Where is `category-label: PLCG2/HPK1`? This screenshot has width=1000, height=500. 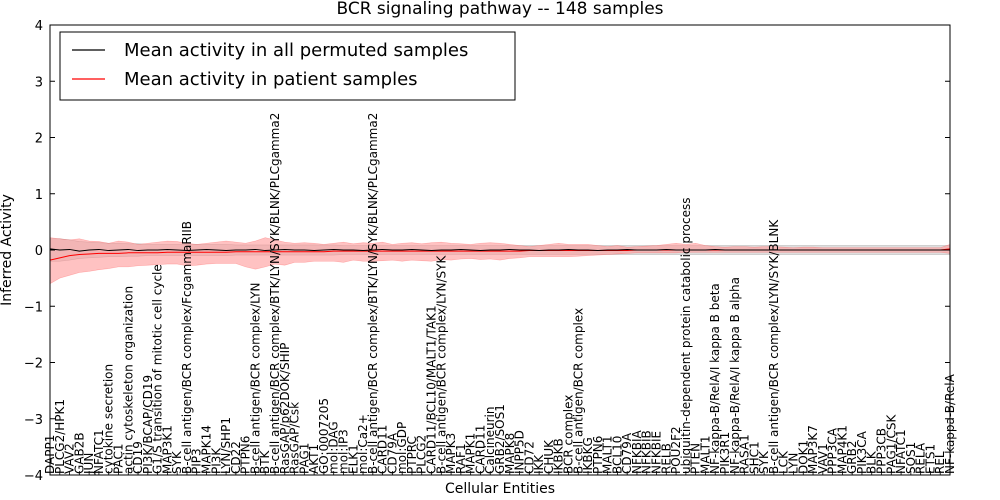 category-label: PLCG2/HPK1 is located at coordinates (60, 436).